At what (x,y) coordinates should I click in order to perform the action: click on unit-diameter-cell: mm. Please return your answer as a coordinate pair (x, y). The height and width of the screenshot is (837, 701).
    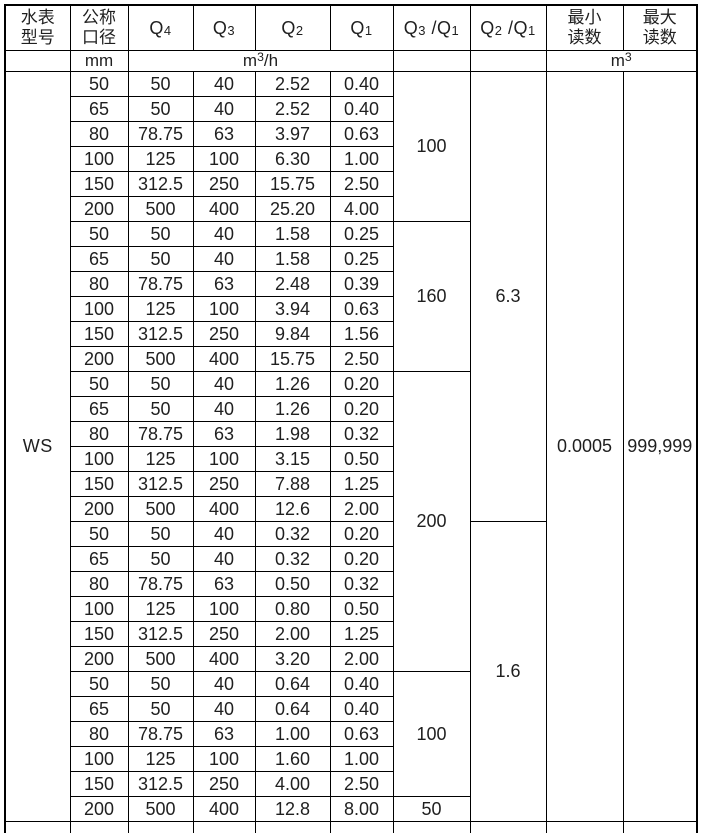
    Looking at the image, I should click on (99, 61).